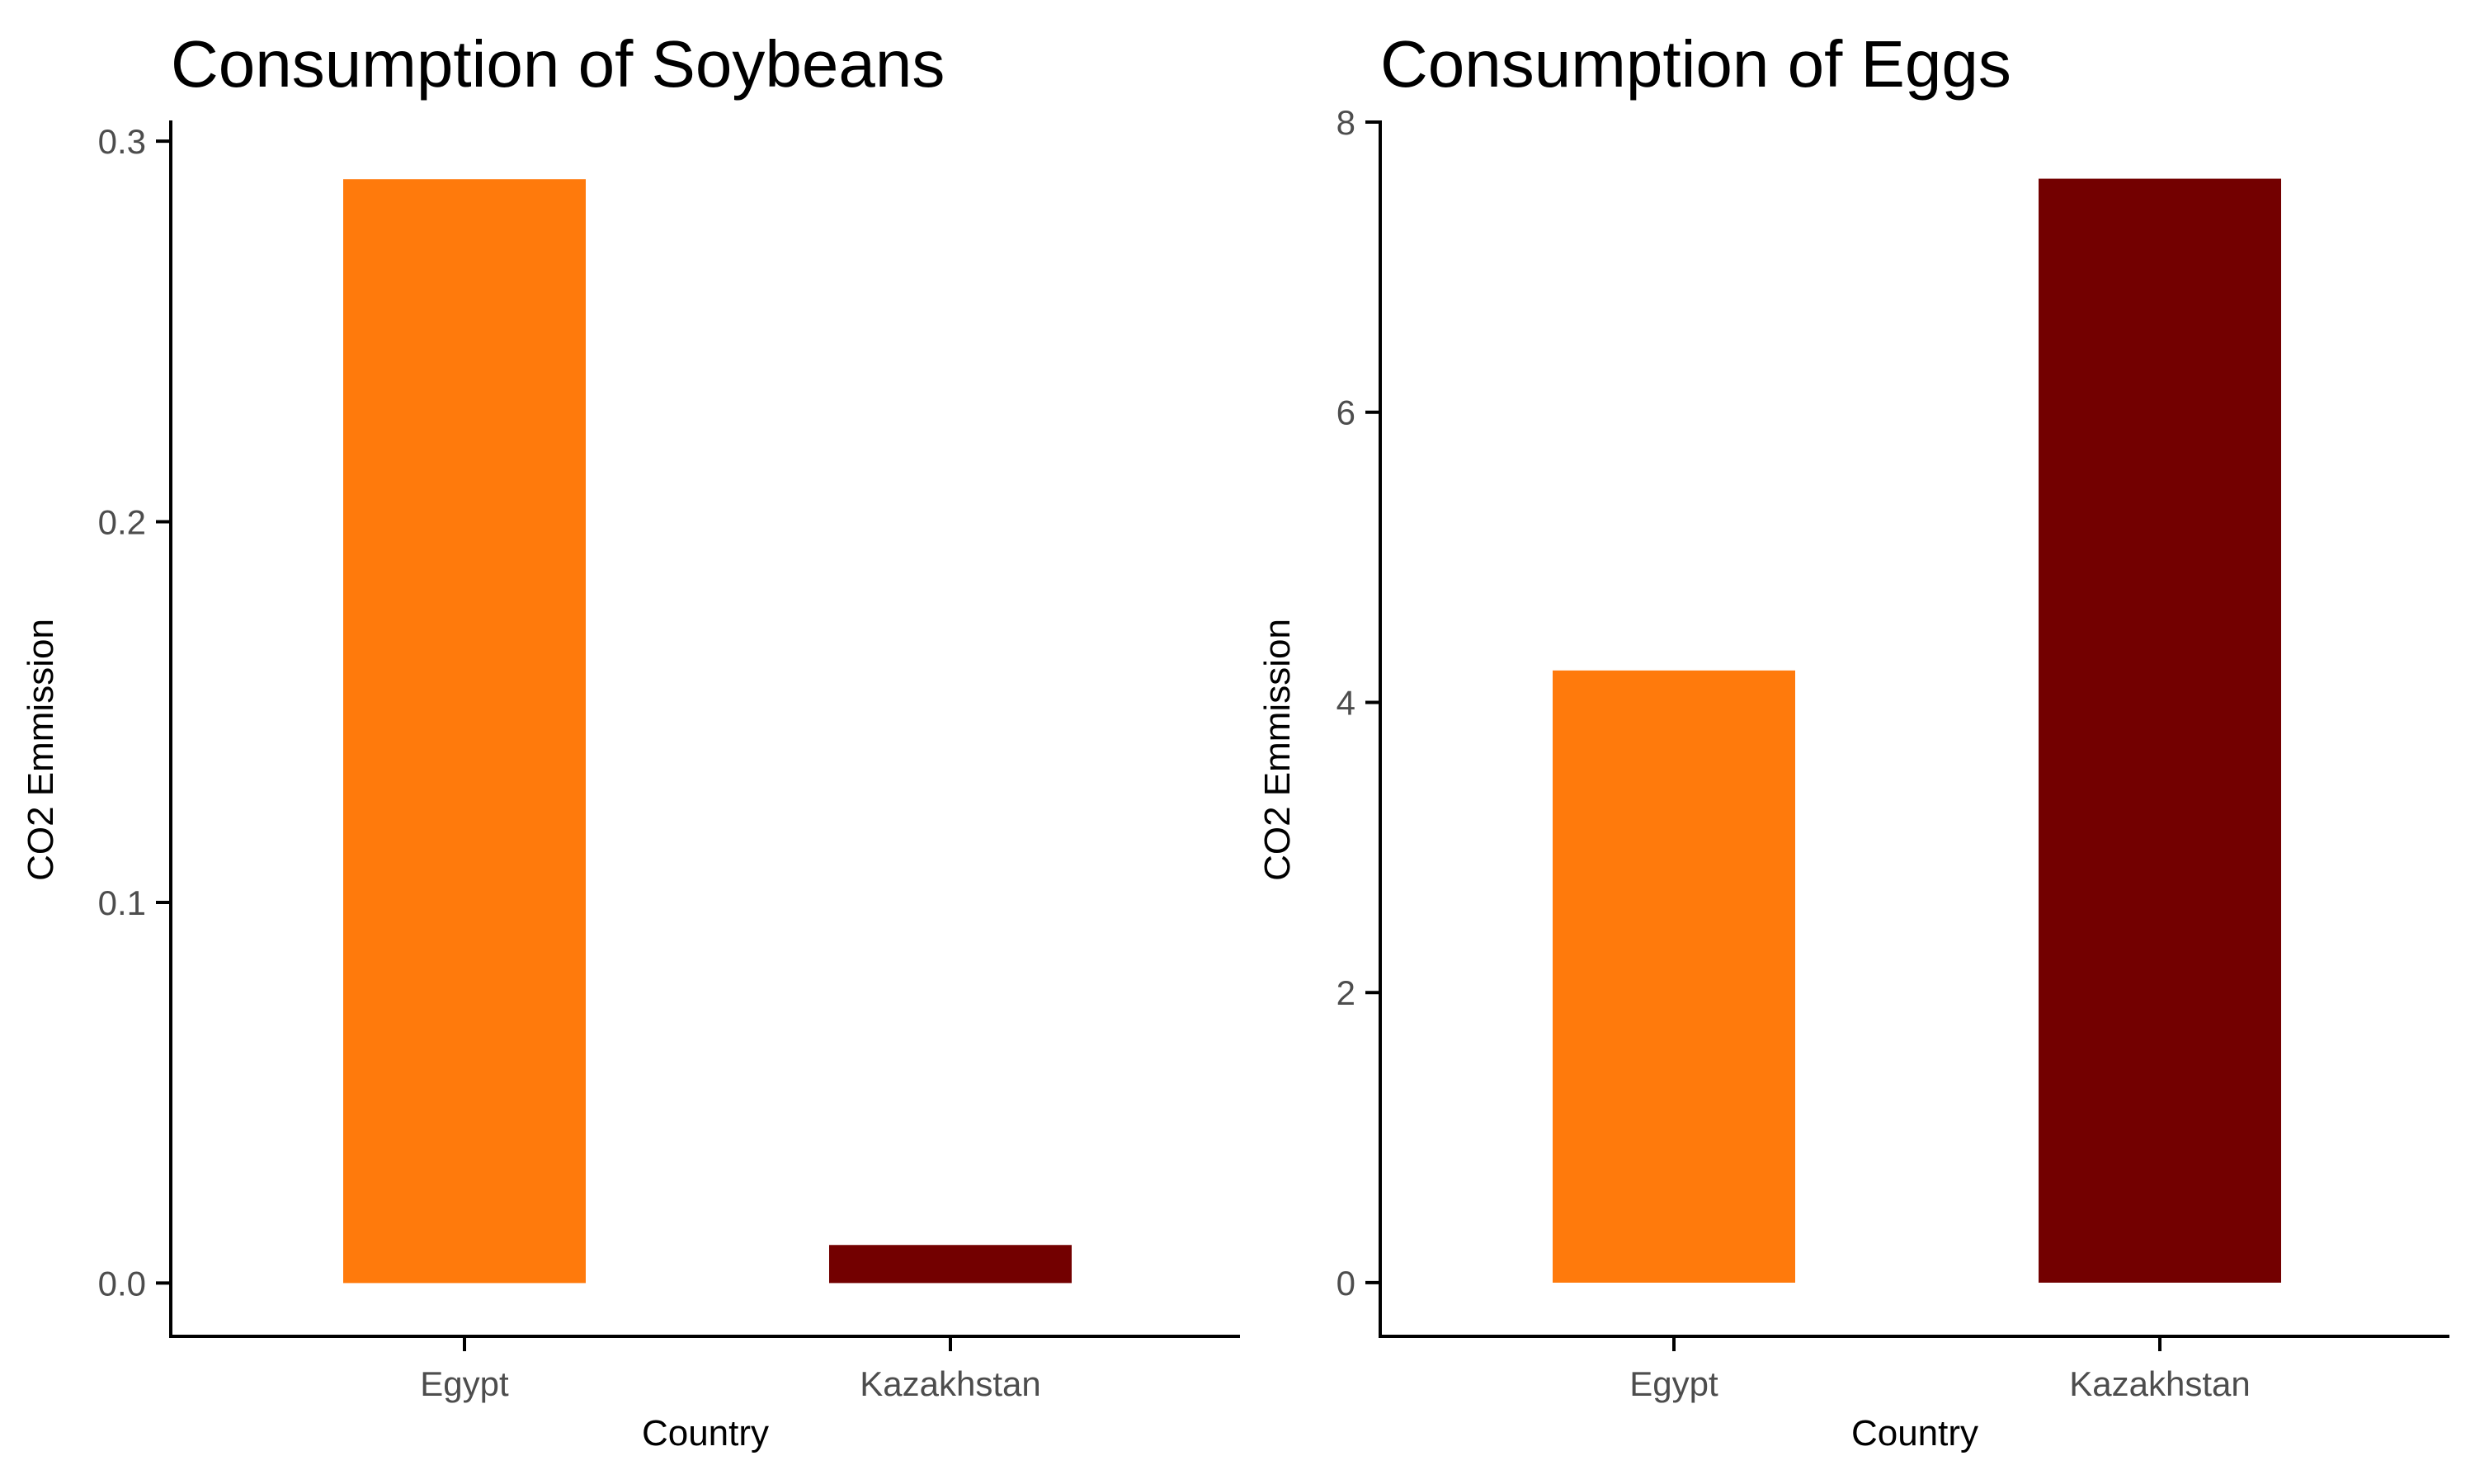  Describe the element at coordinates (1695, 64) in the screenshot. I see `chart-title: Consumption of Eggs` at that location.